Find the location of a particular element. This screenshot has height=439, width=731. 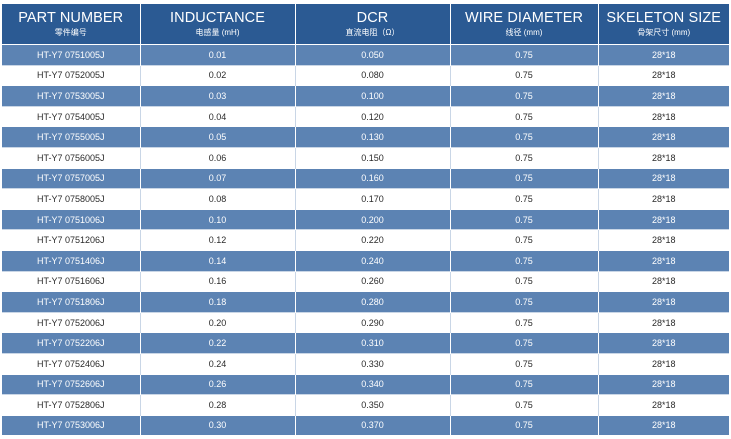

cell-part-number: HT-Y7 0758005J is located at coordinates (71, 199).